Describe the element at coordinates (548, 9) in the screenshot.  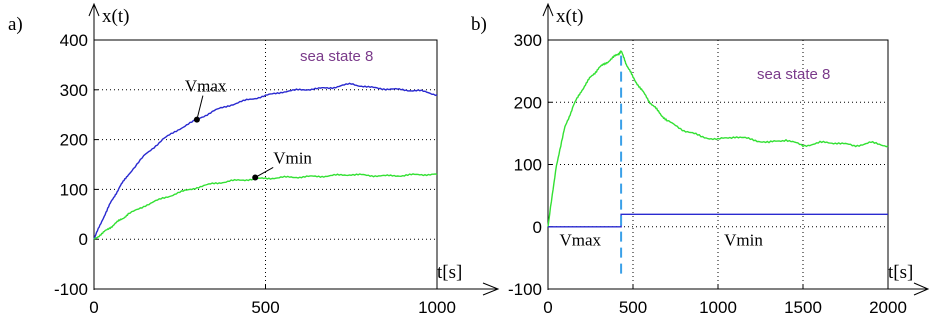
I see `panel-b-y-arrow` at that location.